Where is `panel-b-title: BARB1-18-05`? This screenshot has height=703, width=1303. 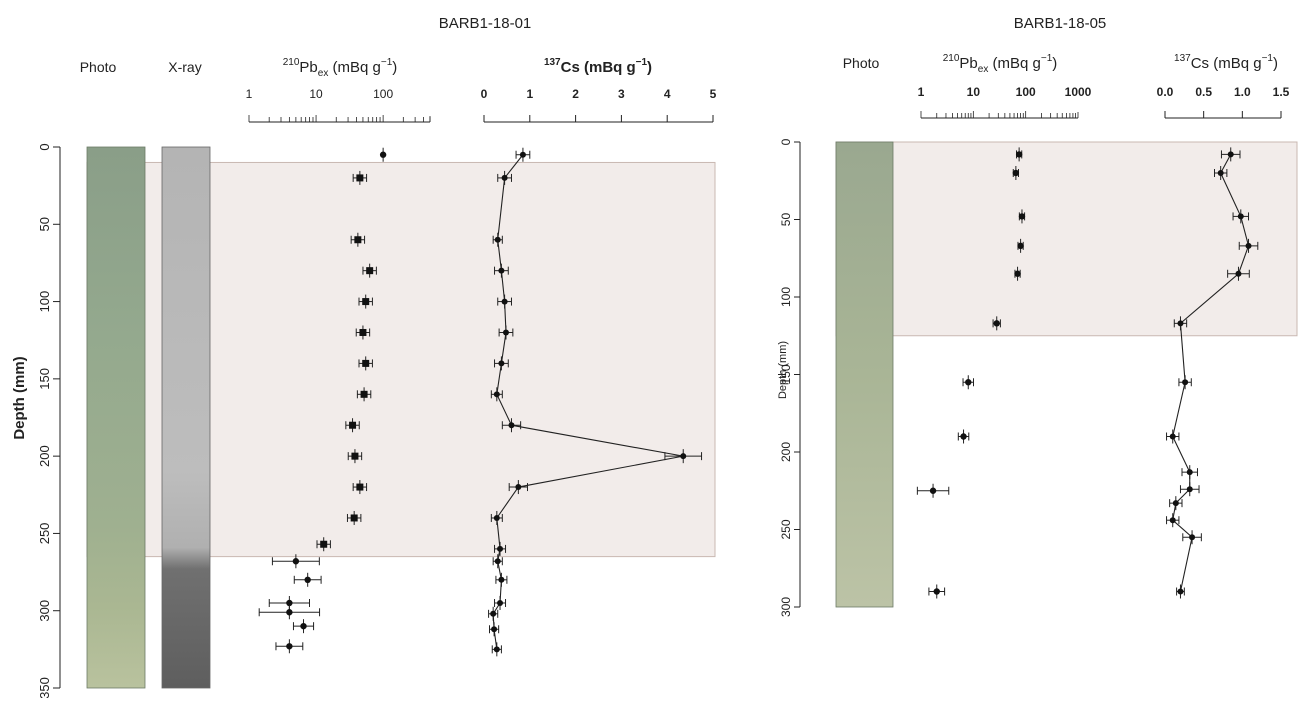
panel-b-title: BARB1-18-05 is located at coordinates (1060, 23).